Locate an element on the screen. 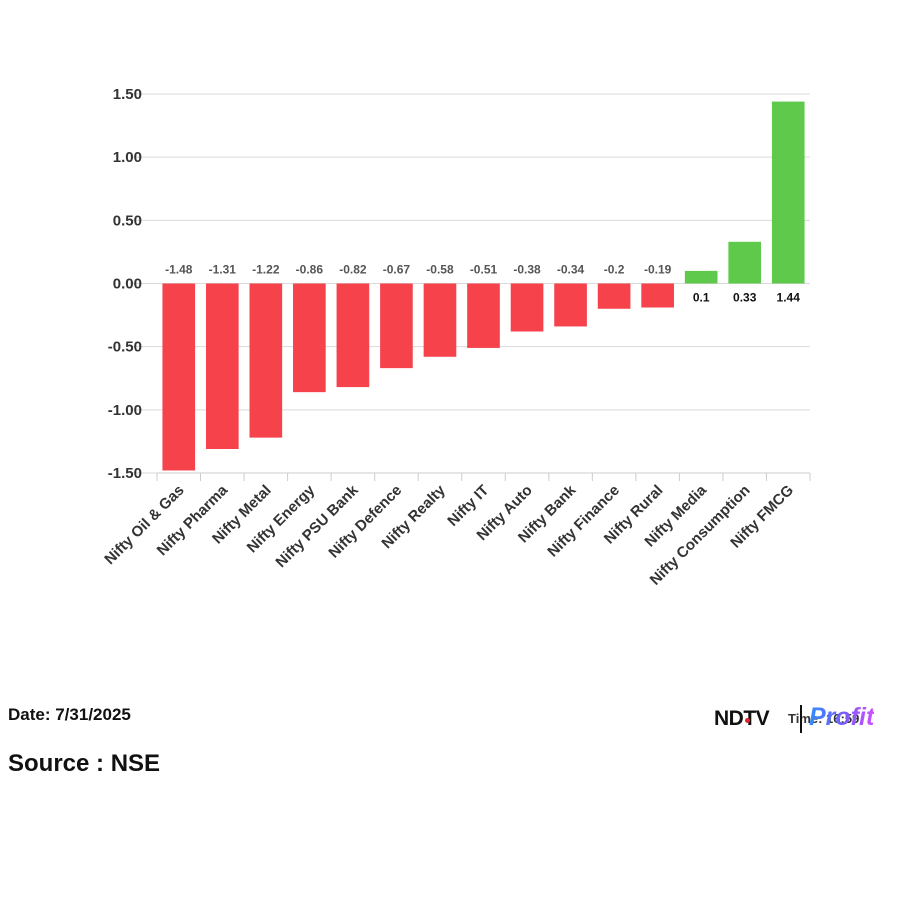 Image resolution: width=900 pixels, height=900 pixels. data-label: -0.51 is located at coordinates (484, 270).